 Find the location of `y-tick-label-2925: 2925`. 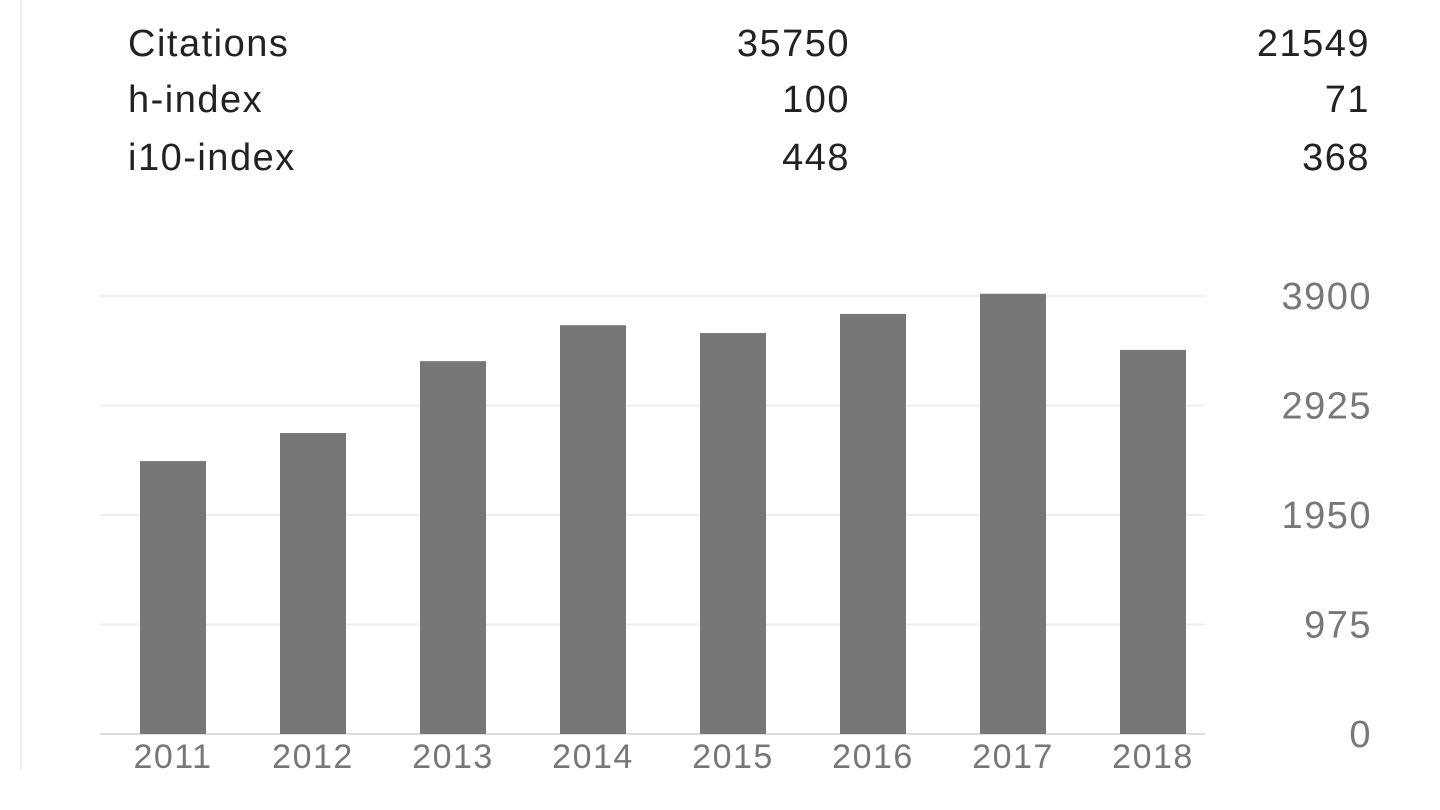

y-tick-label-2925: 2925 is located at coordinates (1326, 407).